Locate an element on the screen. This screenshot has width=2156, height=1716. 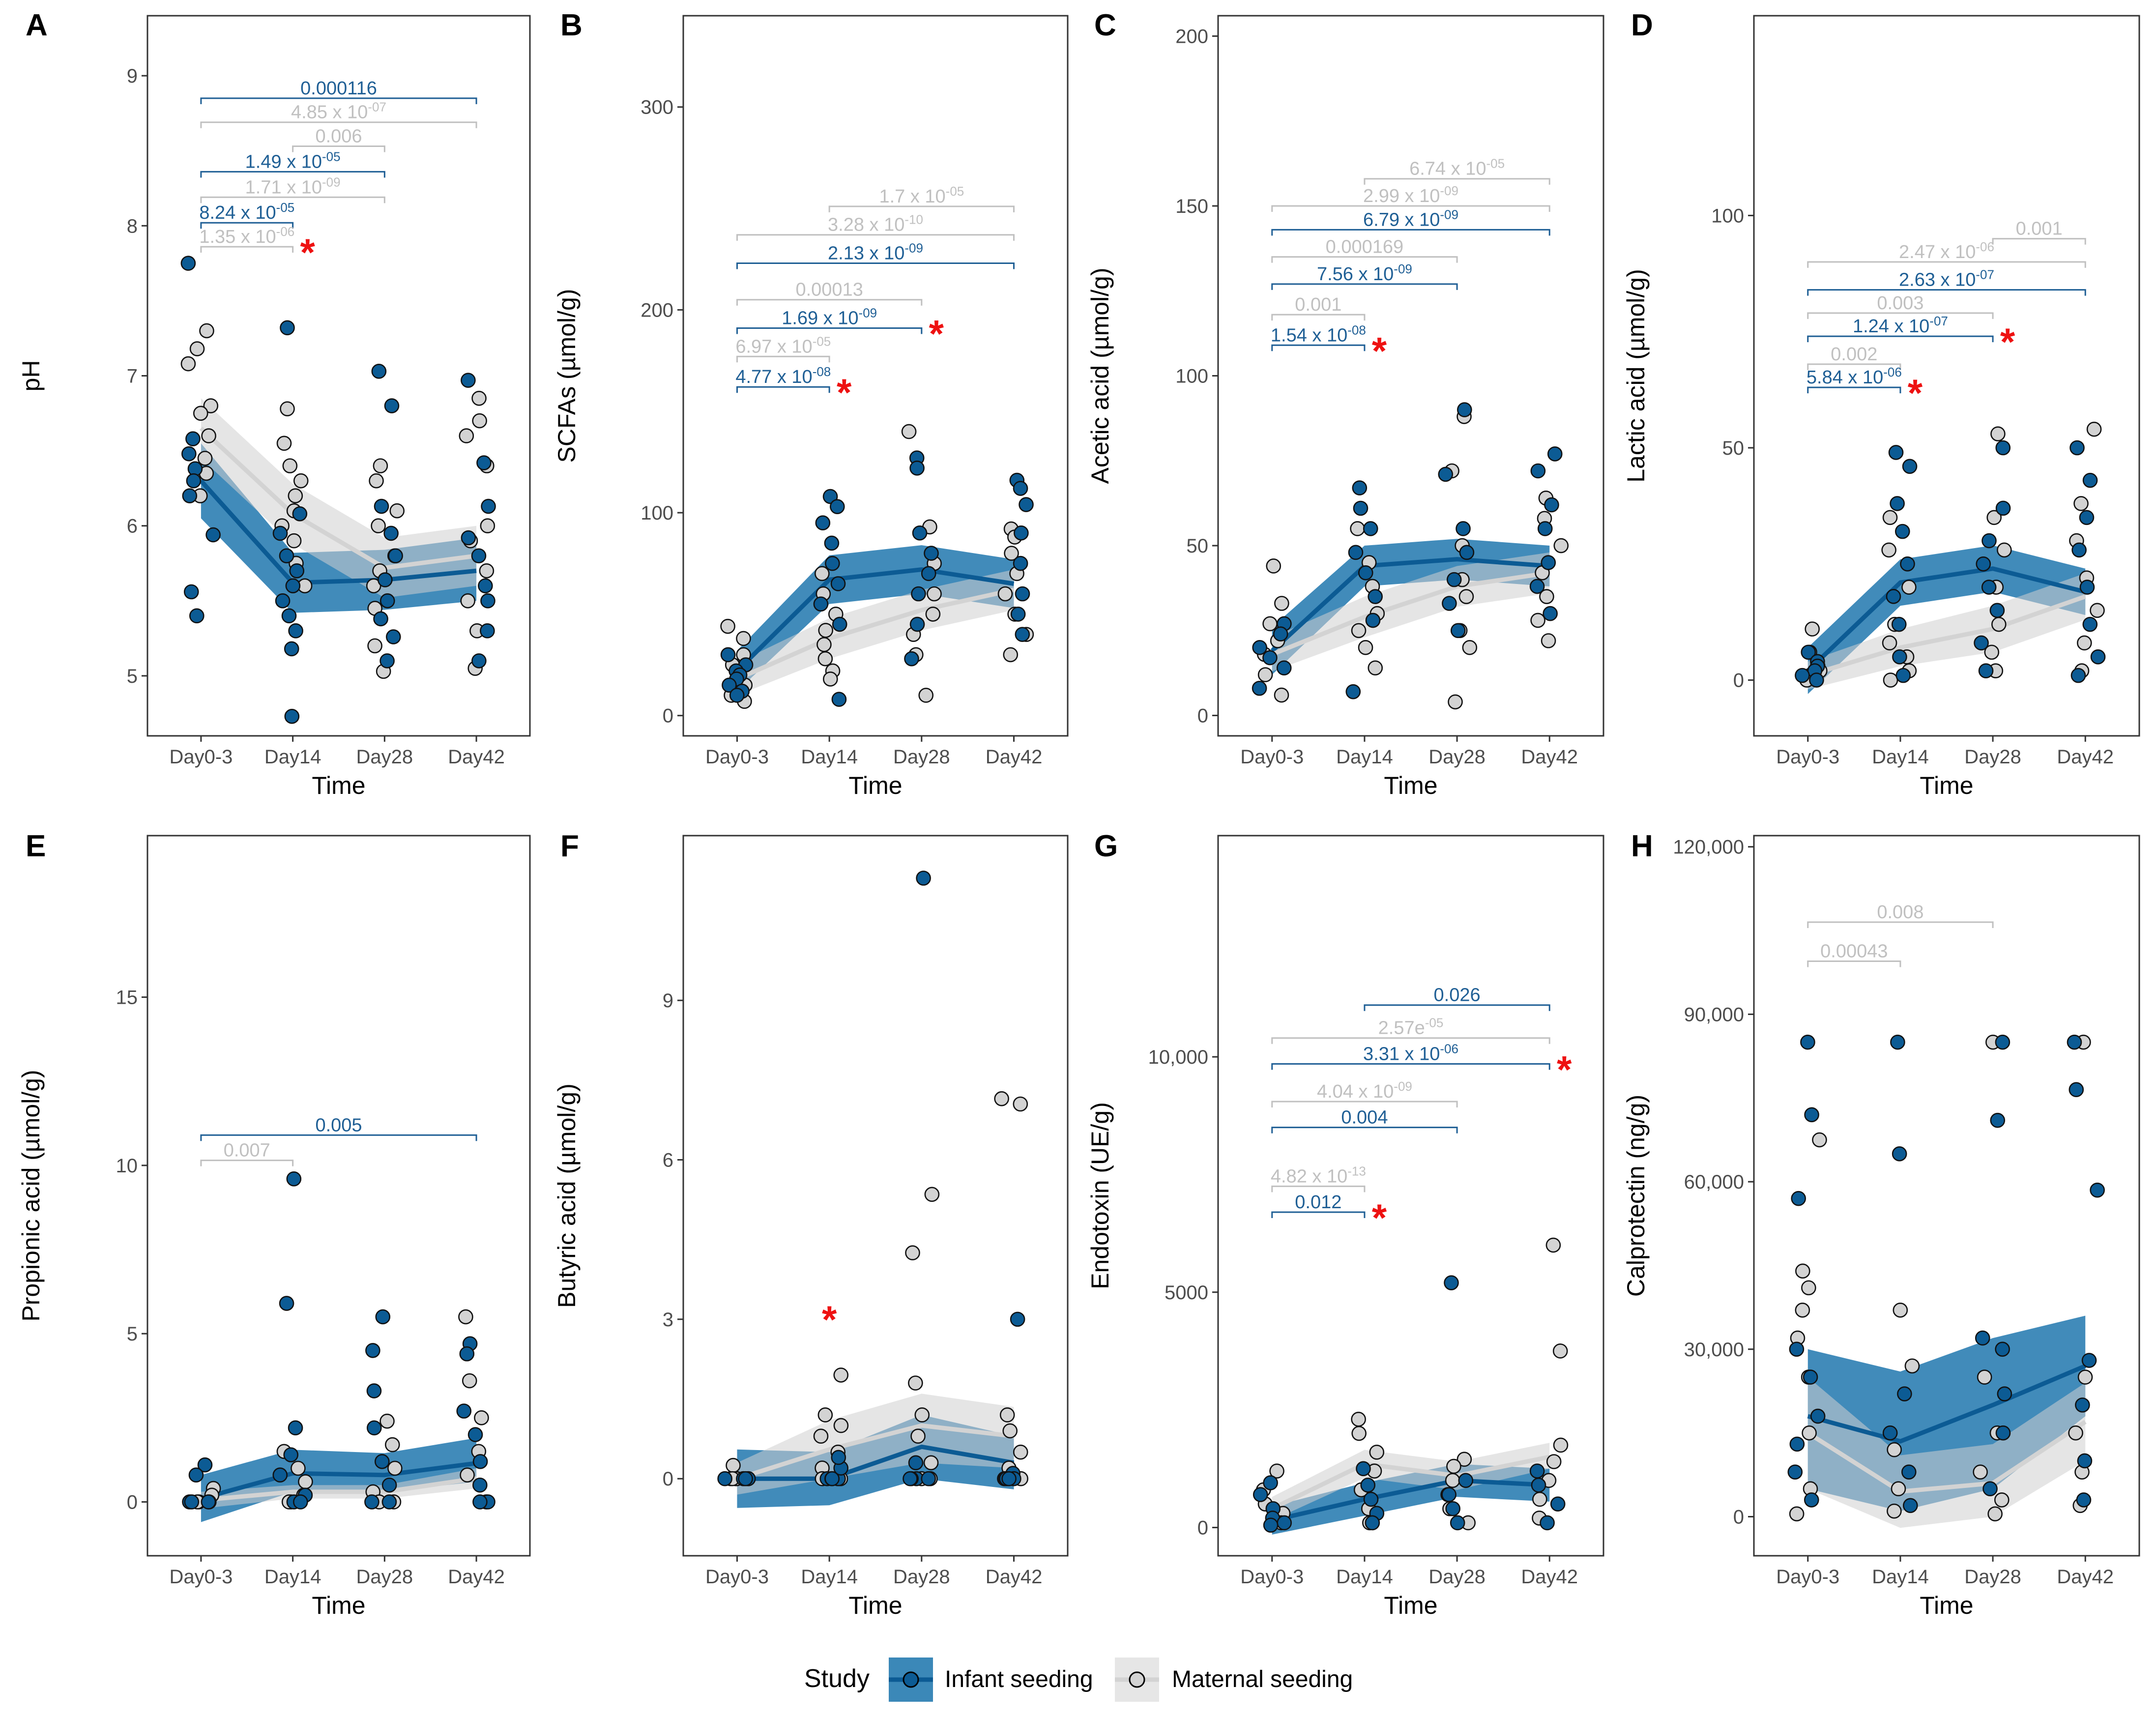
panel-a-ytick-label: 5 is located at coordinates (132, 676).